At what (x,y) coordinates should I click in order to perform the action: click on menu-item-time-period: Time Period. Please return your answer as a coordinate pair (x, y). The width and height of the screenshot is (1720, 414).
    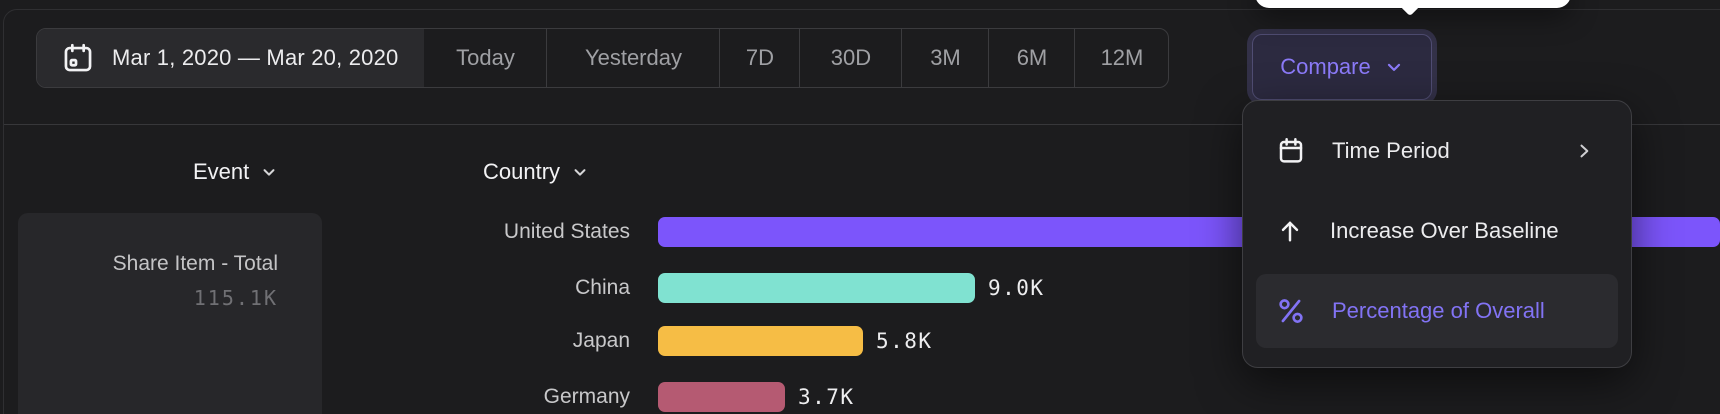
    Looking at the image, I should click on (1437, 151).